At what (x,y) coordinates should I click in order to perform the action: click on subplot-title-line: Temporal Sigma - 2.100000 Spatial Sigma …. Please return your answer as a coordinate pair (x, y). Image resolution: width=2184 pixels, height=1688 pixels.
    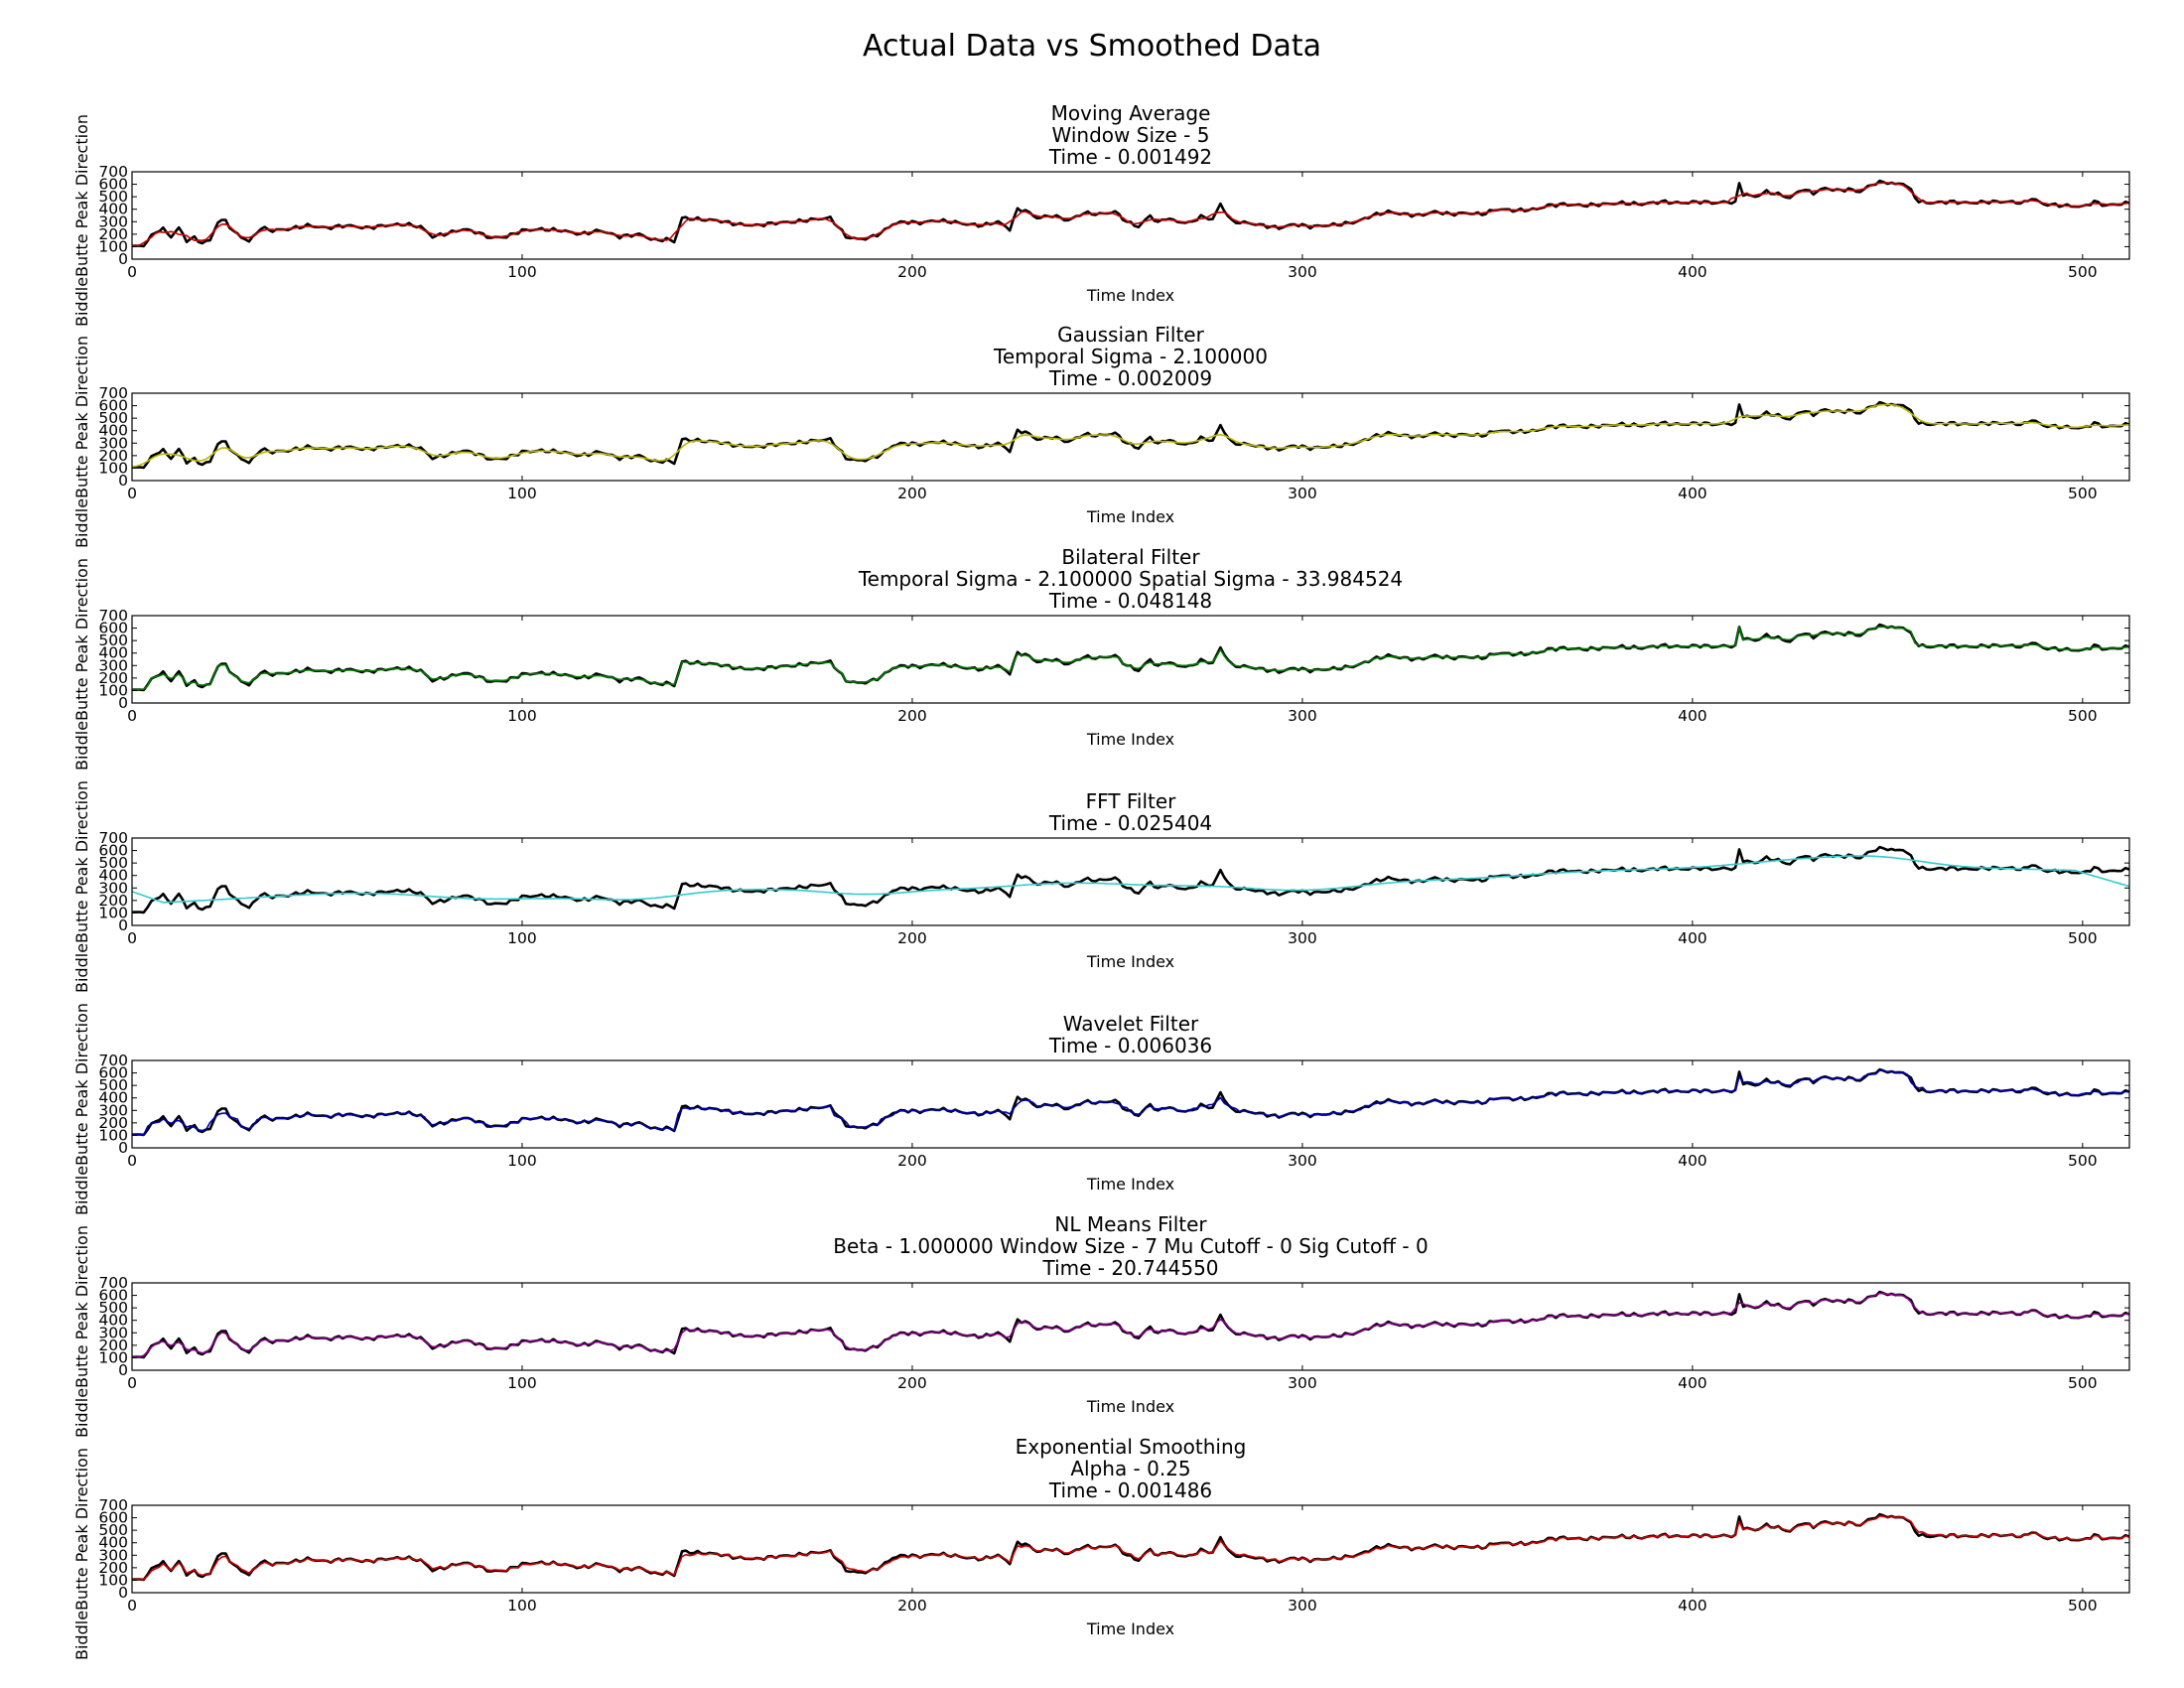
    Looking at the image, I should click on (1130, 579).